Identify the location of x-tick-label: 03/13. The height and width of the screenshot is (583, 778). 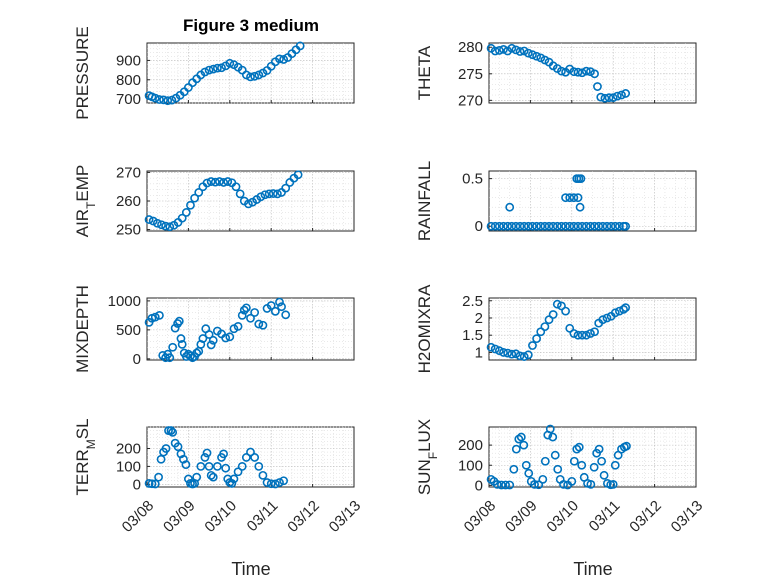
(687, 516).